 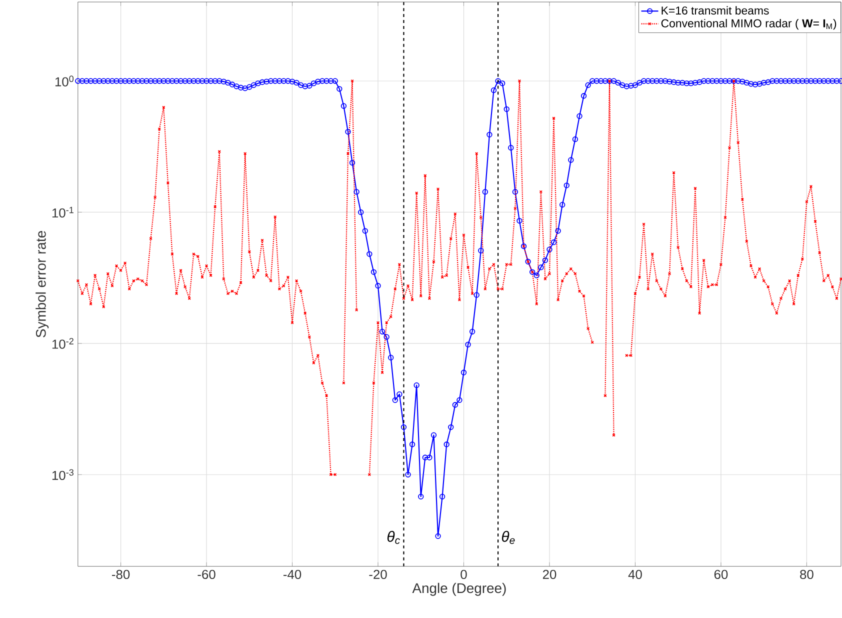 I want to click on x-tick-label: -20, so click(x=378, y=574).